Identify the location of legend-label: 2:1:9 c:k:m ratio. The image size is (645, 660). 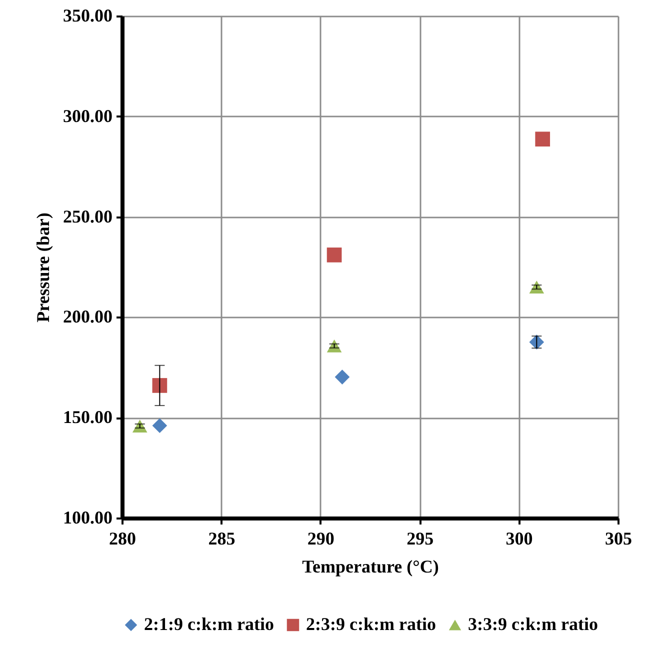
(209, 624).